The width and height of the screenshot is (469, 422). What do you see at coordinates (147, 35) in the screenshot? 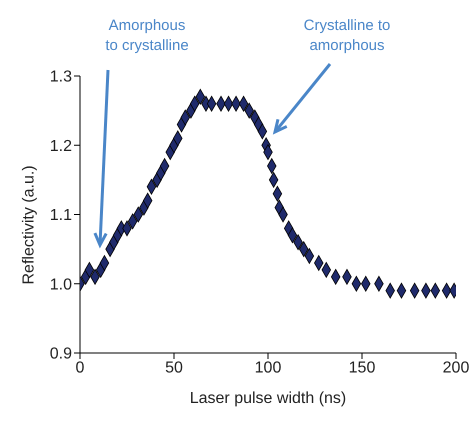
I see `text: Amorphous to crystalline` at bounding box center [147, 35].